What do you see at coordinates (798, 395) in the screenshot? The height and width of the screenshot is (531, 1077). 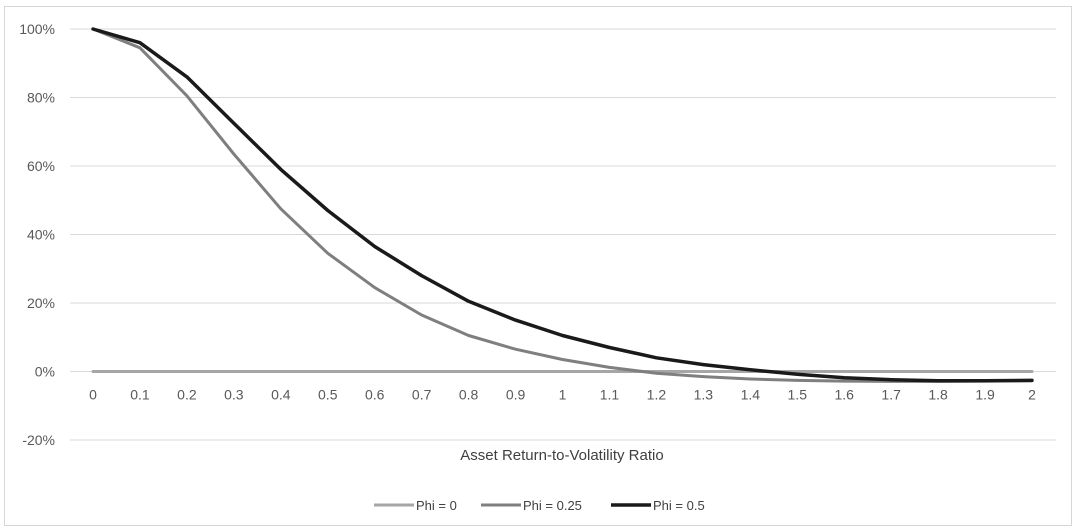 I see `x-tick-label: 1.5` at bounding box center [798, 395].